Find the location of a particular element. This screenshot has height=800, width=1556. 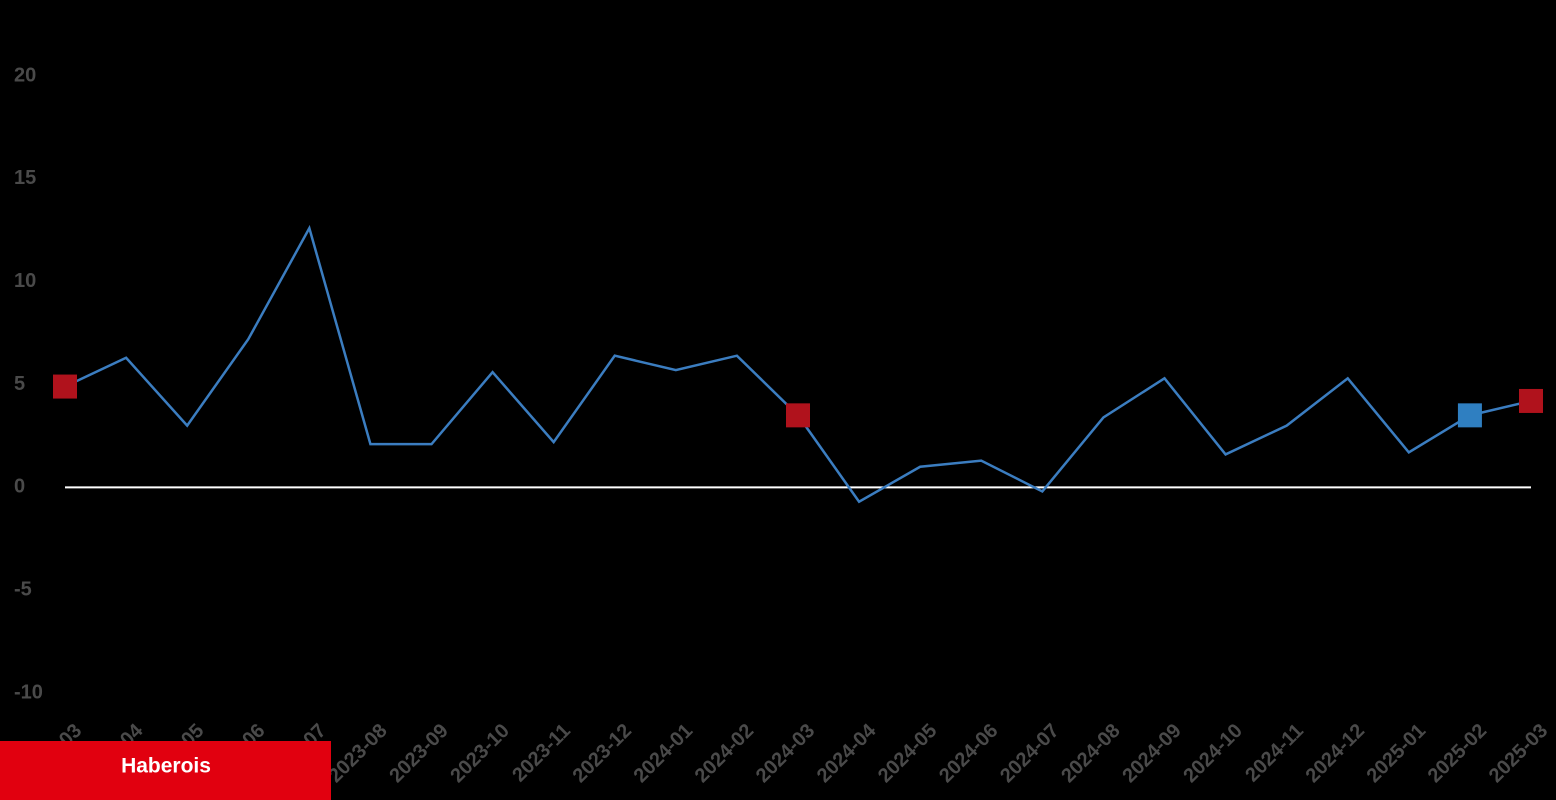

y-tick-label: 20 is located at coordinates (25, 75).